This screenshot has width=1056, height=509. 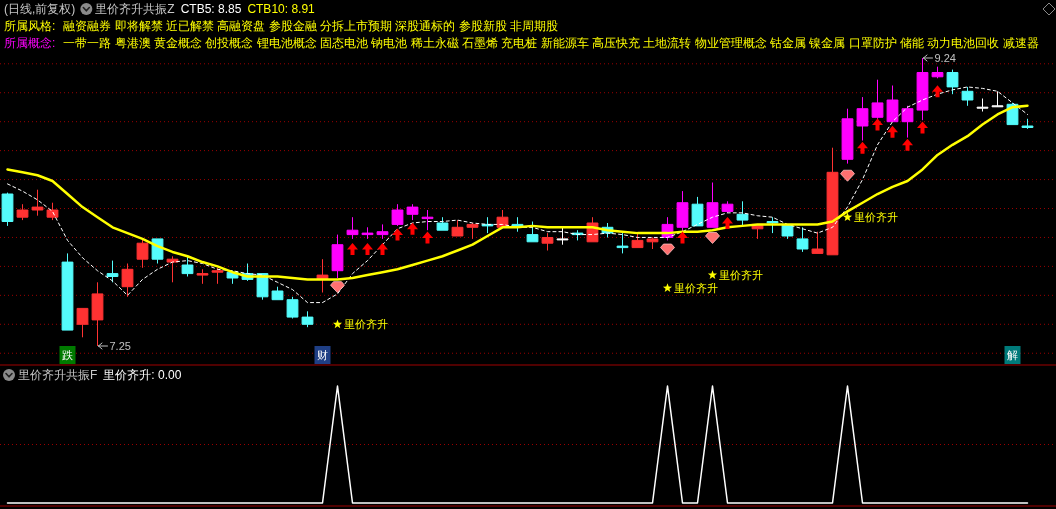 I want to click on value-label: 9.24, so click(x=945, y=58).